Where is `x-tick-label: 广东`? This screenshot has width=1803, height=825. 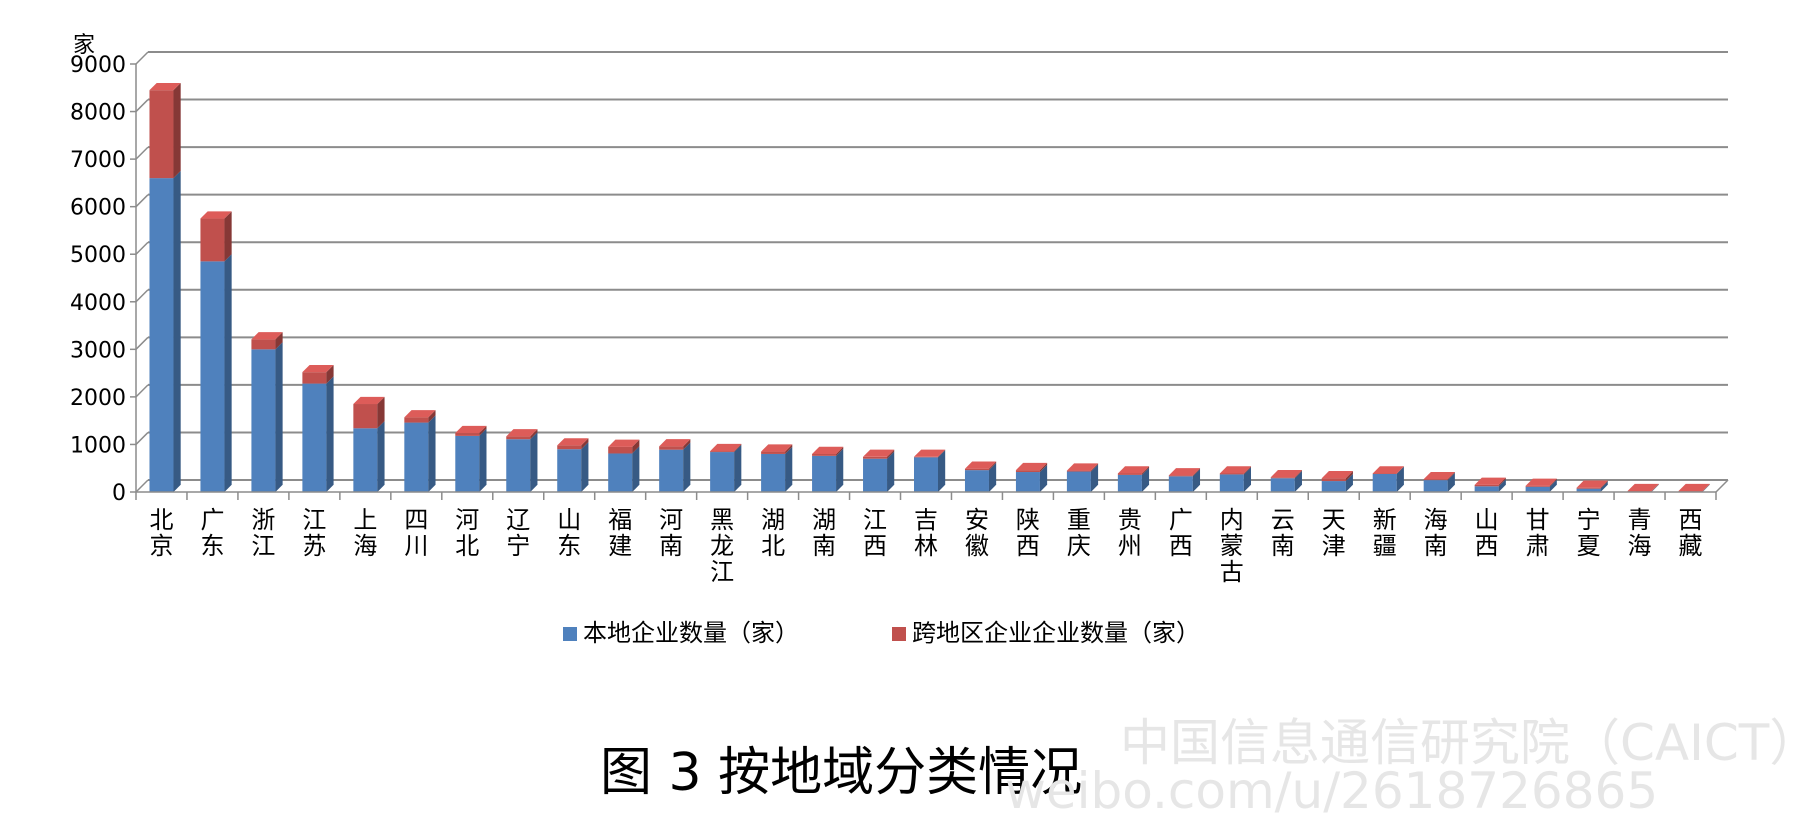 x-tick-label: 广东 is located at coordinates (212, 533).